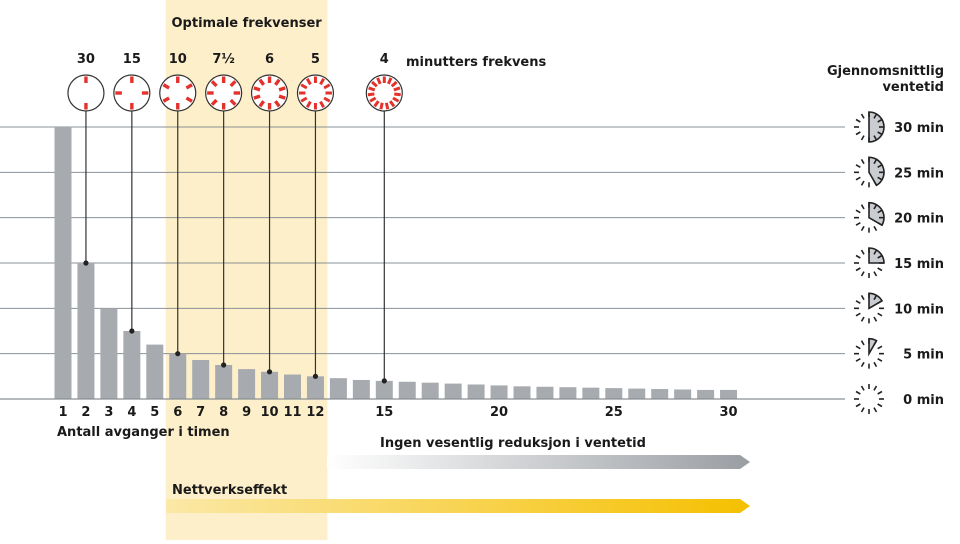  What do you see at coordinates (384, 59) in the screenshot?
I see `frequency-label: 4` at bounding box center [384, 59].